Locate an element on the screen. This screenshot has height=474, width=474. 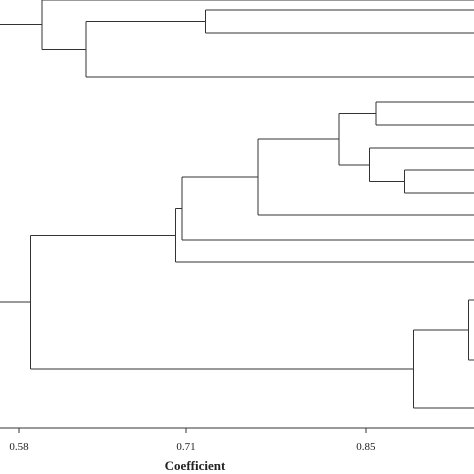
x-axis-ticks: 0.58 0.71 0.85 is located at coordinates (192, 440).